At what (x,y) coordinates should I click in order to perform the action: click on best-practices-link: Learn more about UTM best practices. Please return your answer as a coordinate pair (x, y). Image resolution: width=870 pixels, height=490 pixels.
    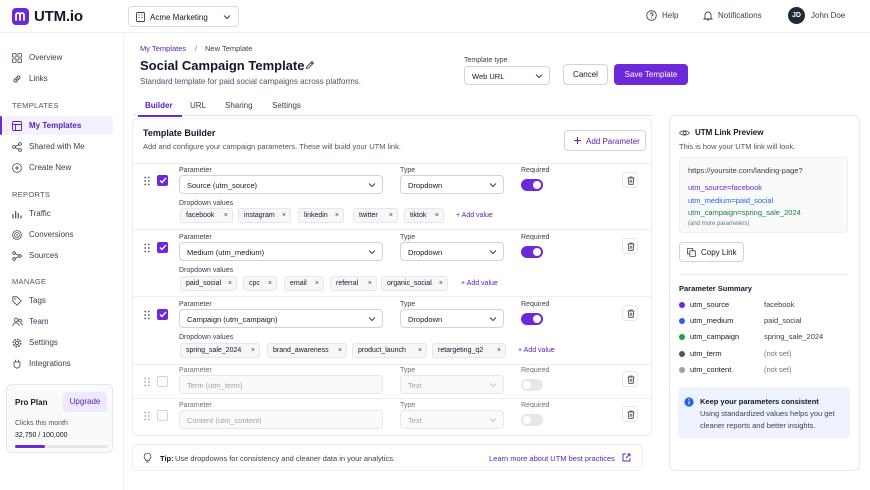
    Looking at the image, I should click on (552, 458).